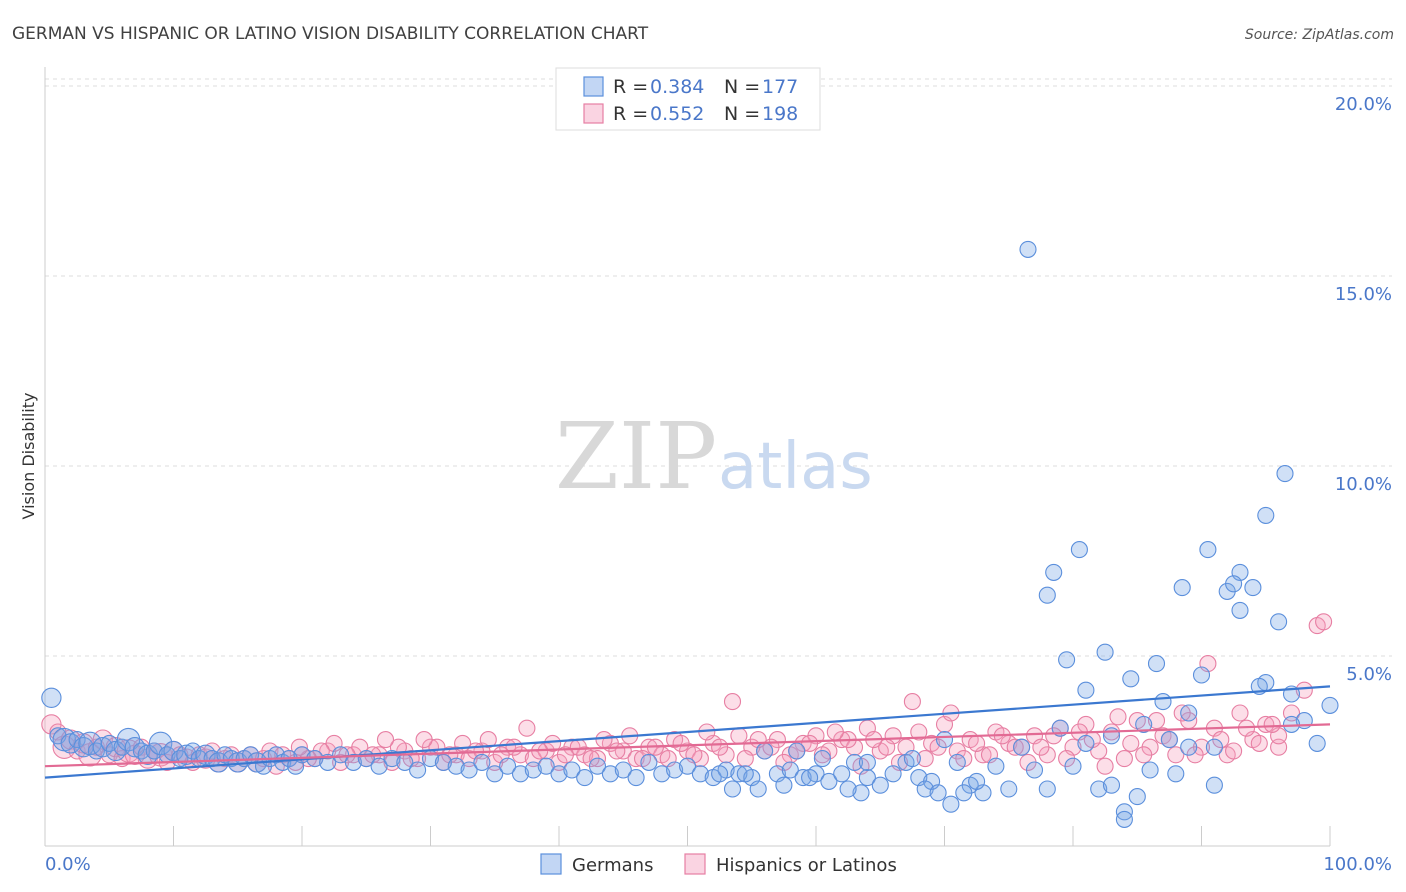  What do you see at coordinates (1363, 484) in the screenshot?
I see `y-tick-label: 10.0%` at bounding box center [1363, 484].